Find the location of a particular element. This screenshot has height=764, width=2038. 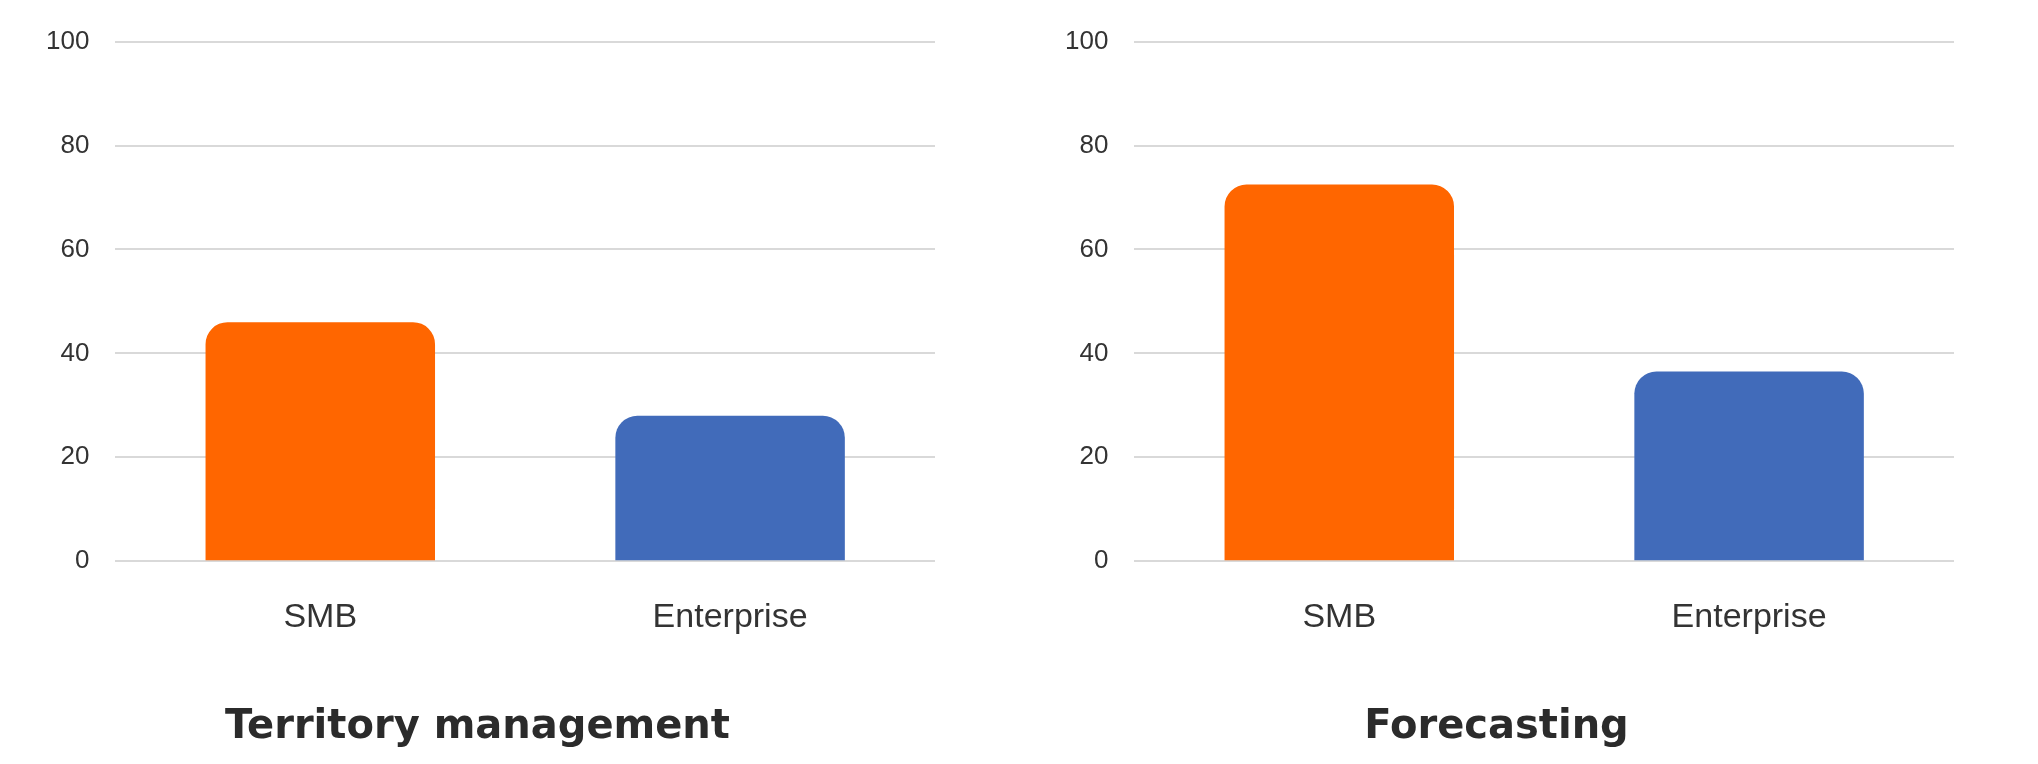

text: Forecasting is located at coordinates (1496, 724).